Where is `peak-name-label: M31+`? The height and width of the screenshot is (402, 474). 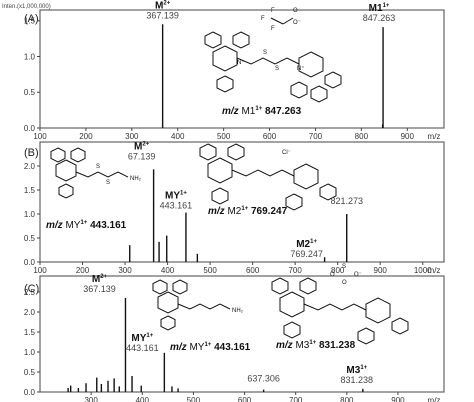 peak-name-label: M31+ is located at coordinates (356, 370).